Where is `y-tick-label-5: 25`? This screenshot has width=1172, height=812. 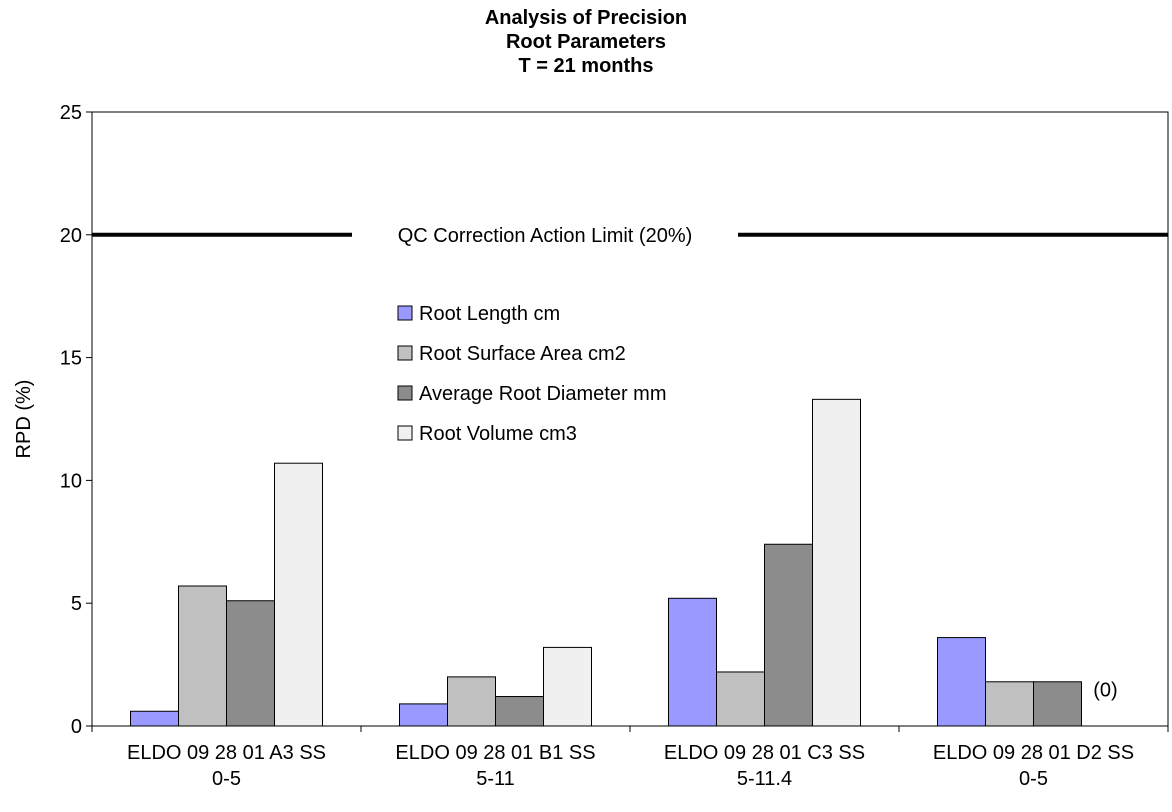 y-tick-label-5: 25 is located at coordinates (71, 113).